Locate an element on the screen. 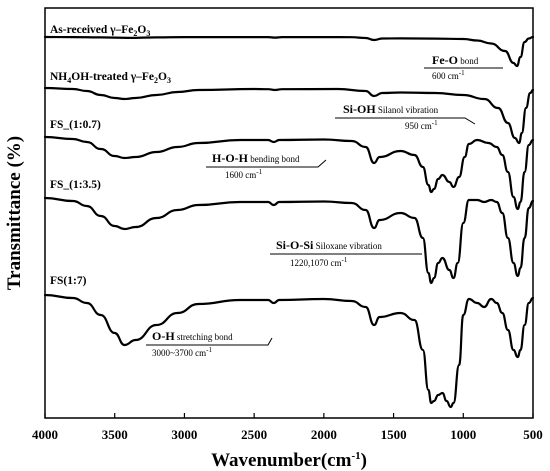  series-label-1: As-received γ–Fe2O3 is located at coordinates (100, 31).